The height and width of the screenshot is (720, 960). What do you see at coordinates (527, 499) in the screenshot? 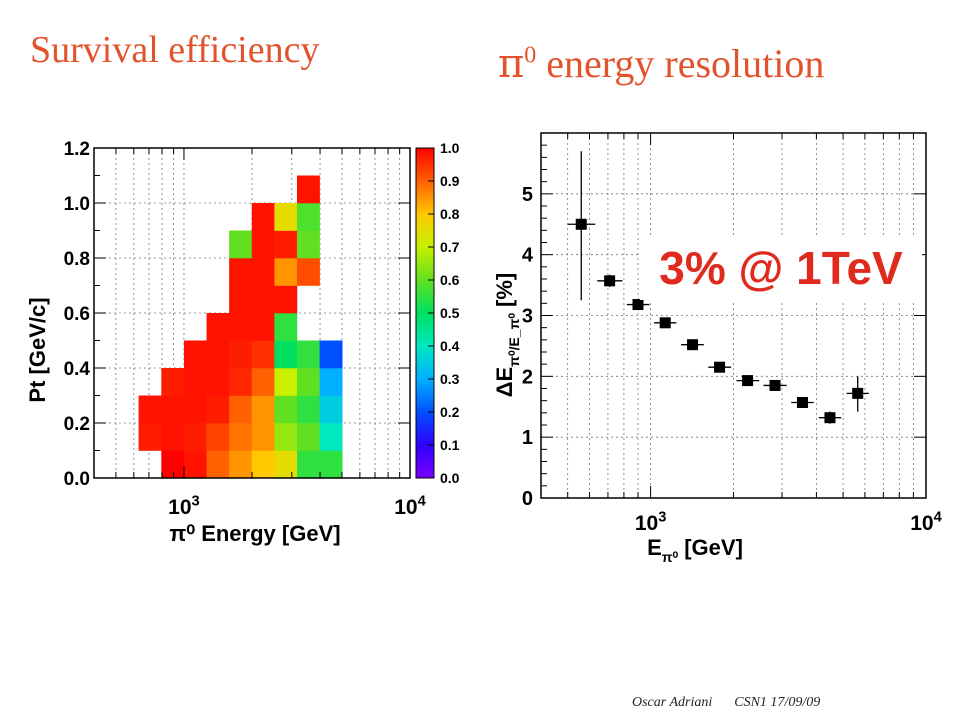
I see `resolution-y-tick-label: 0` at bounding box center [527, 499].